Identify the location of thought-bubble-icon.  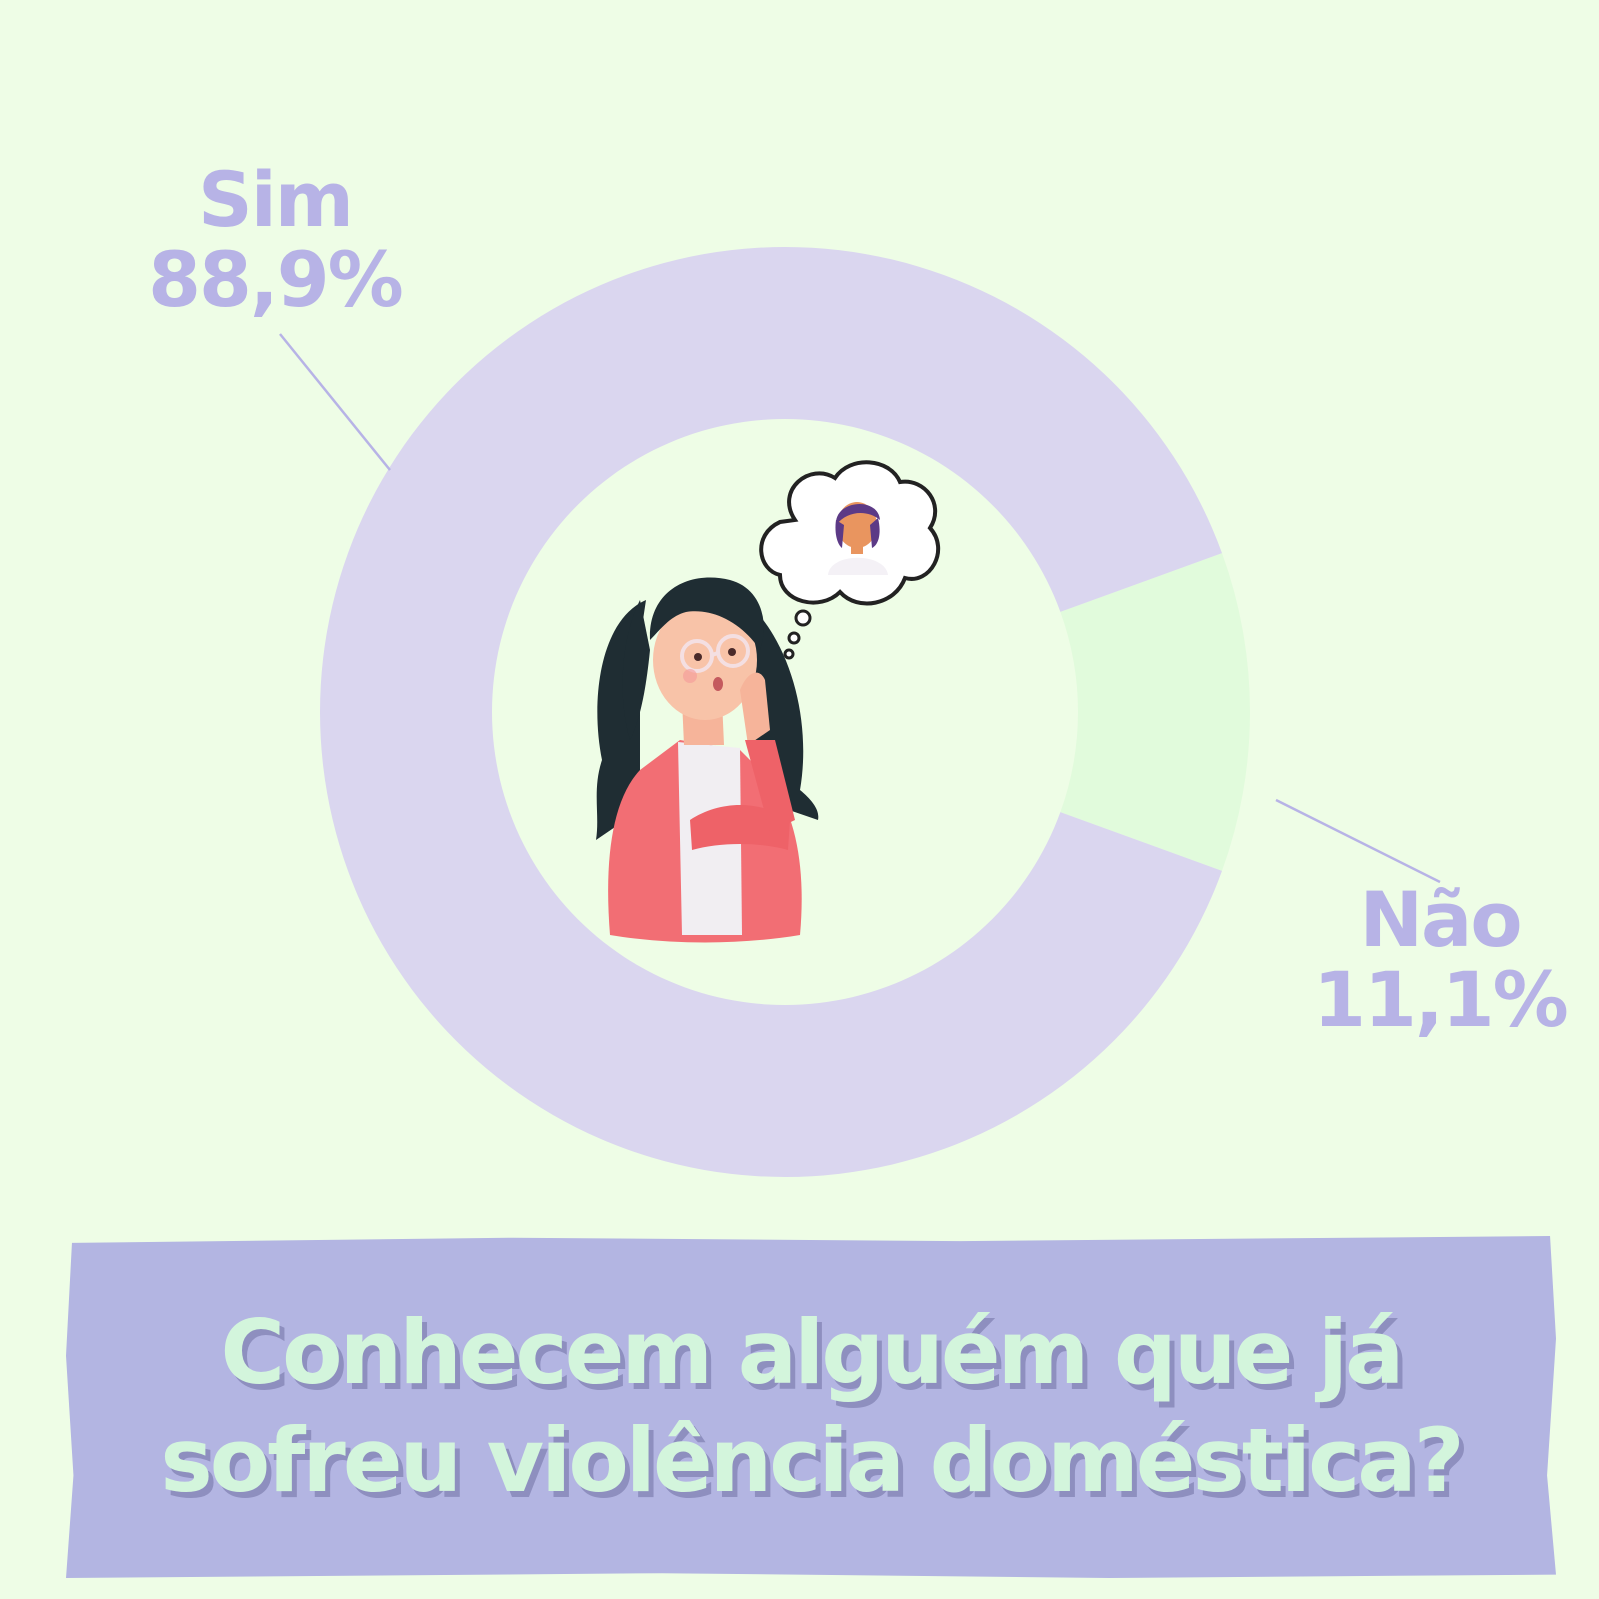
(850, 560).